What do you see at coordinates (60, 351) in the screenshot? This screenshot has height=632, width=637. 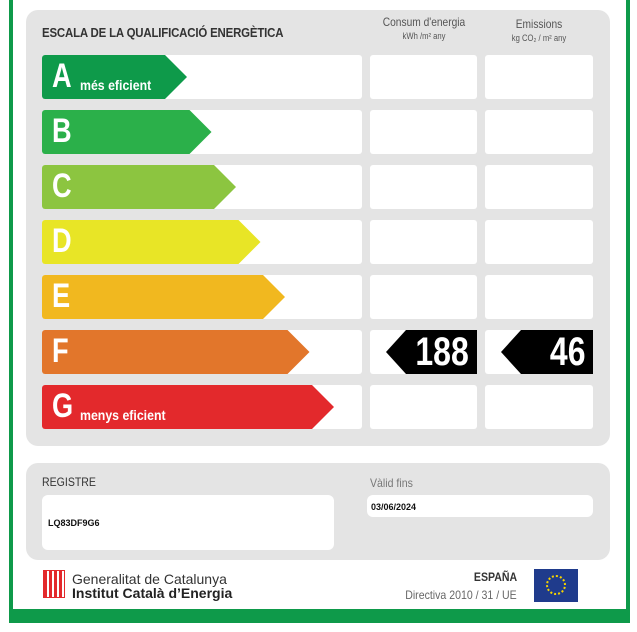 I see `rating-letter: F` at bounding box center [60, 351].